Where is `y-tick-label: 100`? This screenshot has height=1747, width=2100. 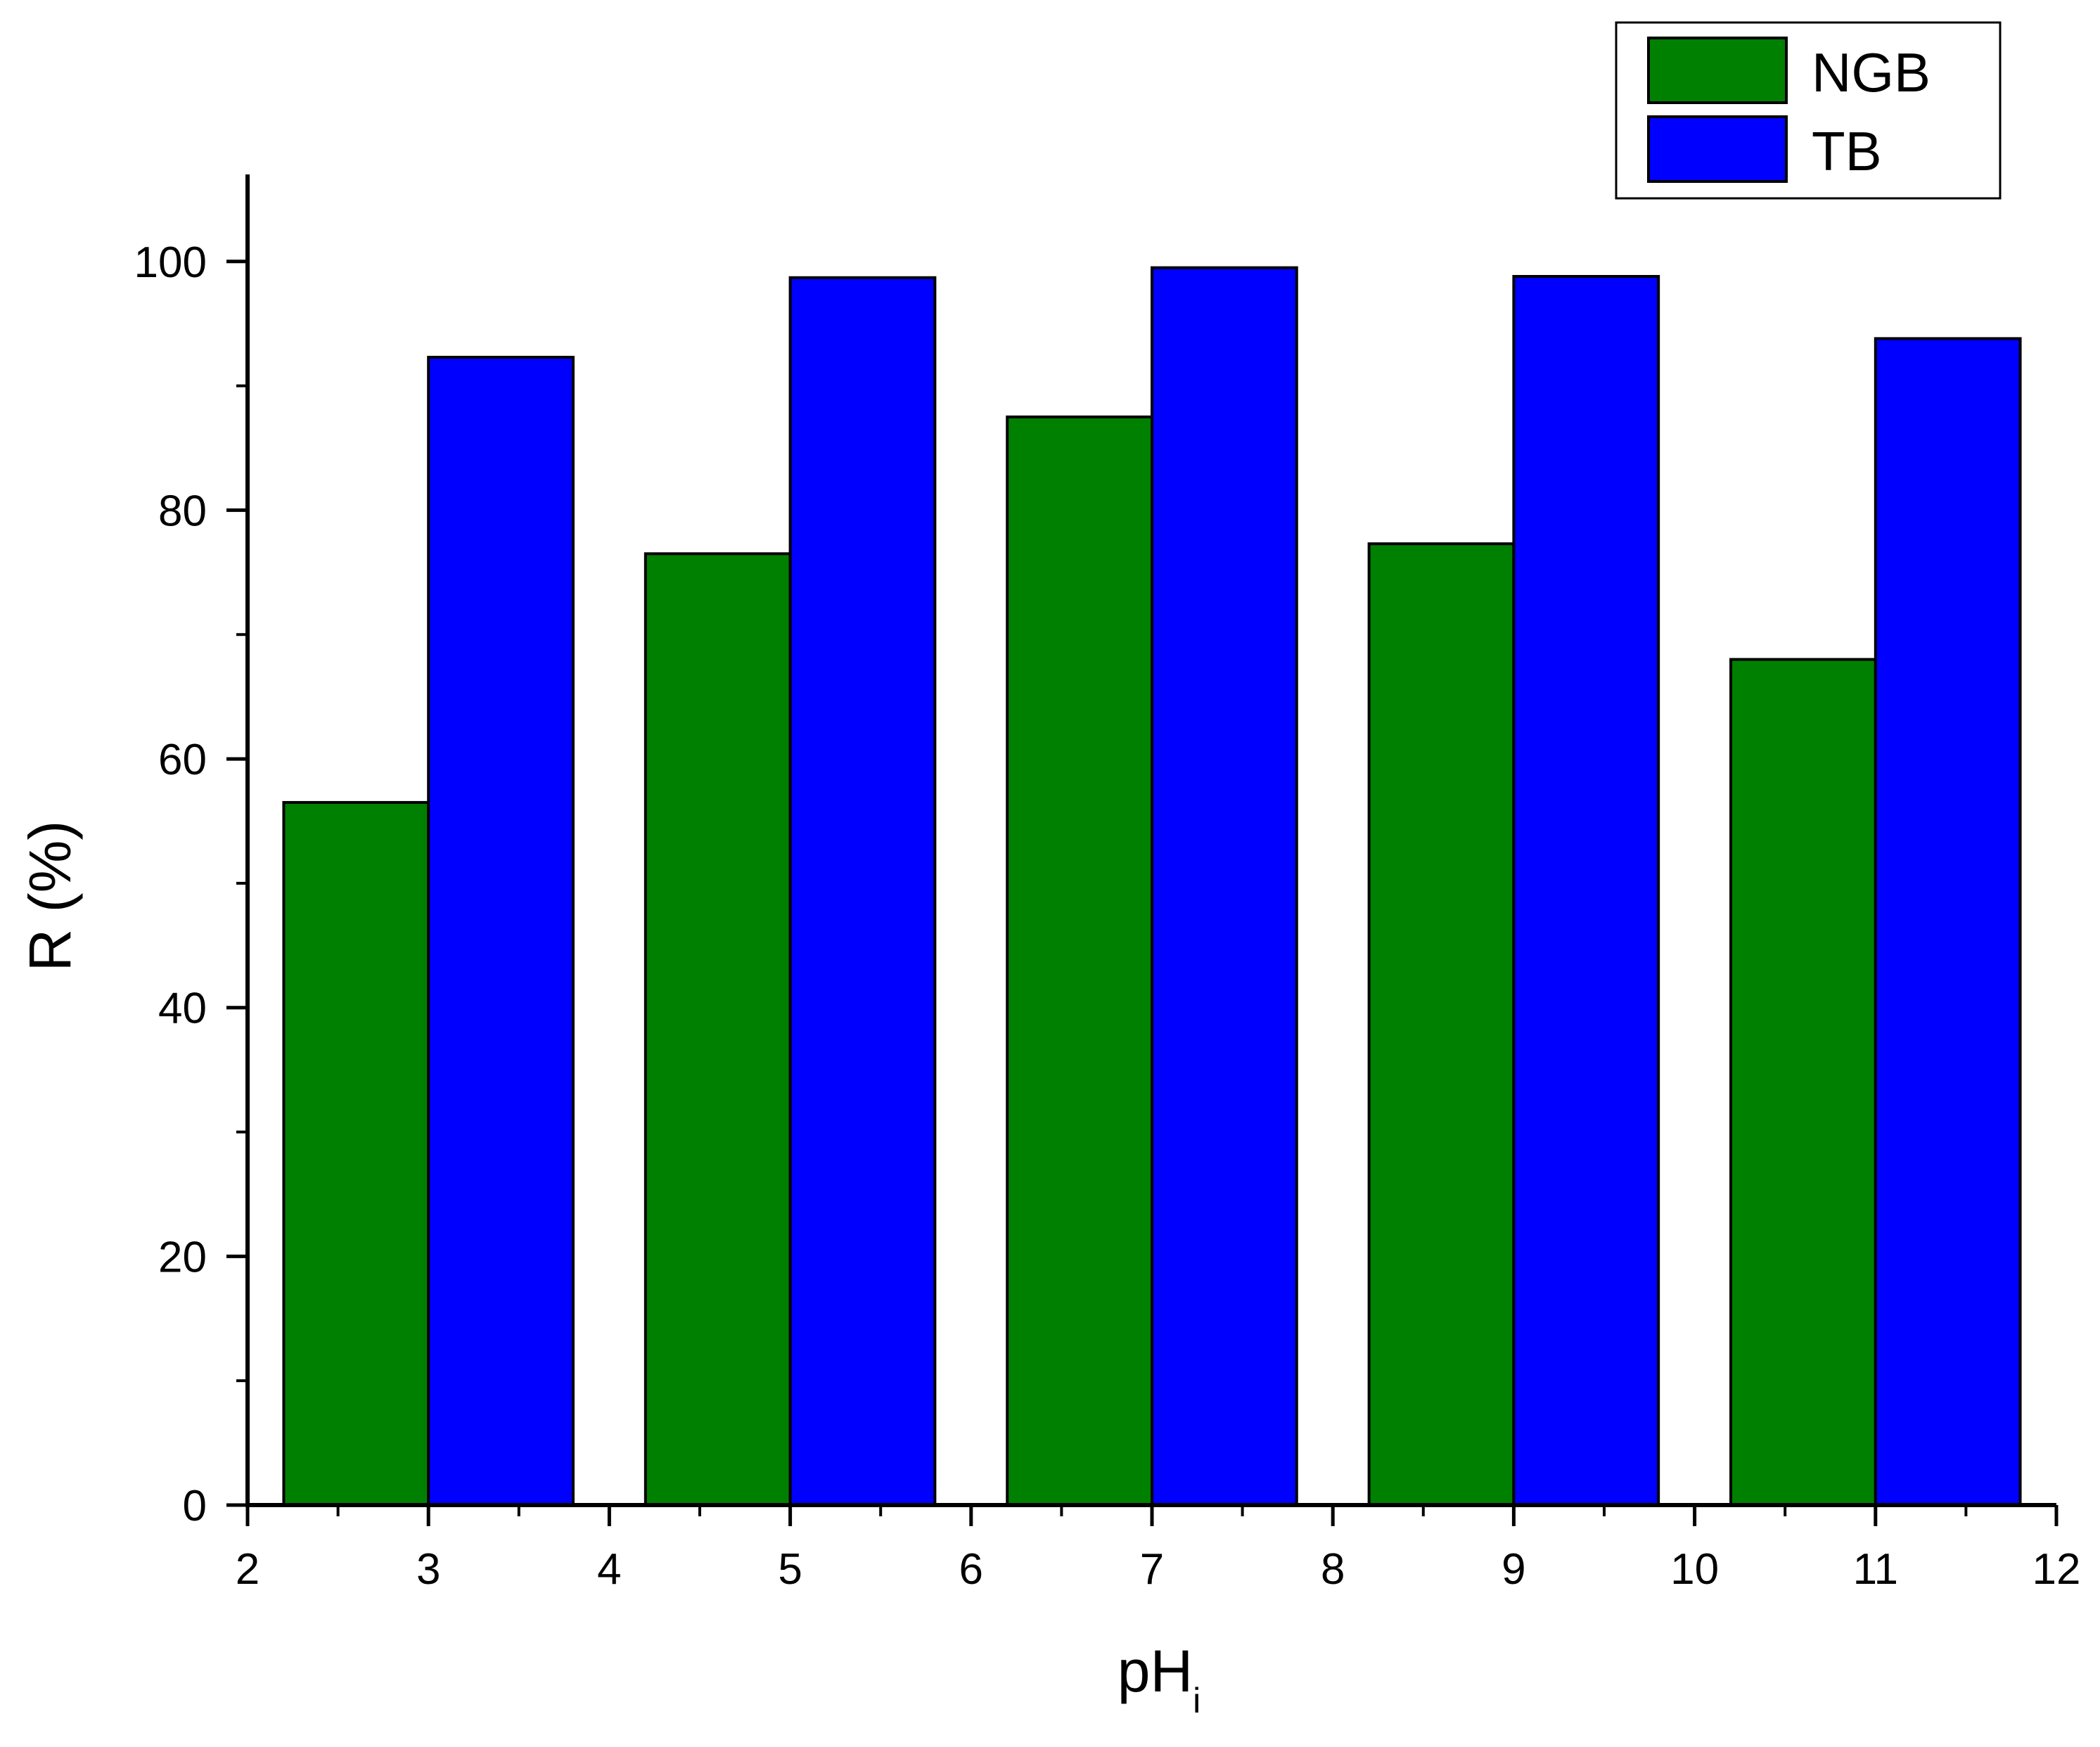 y-tick-label: 100 is located at coordinates (171, 263).